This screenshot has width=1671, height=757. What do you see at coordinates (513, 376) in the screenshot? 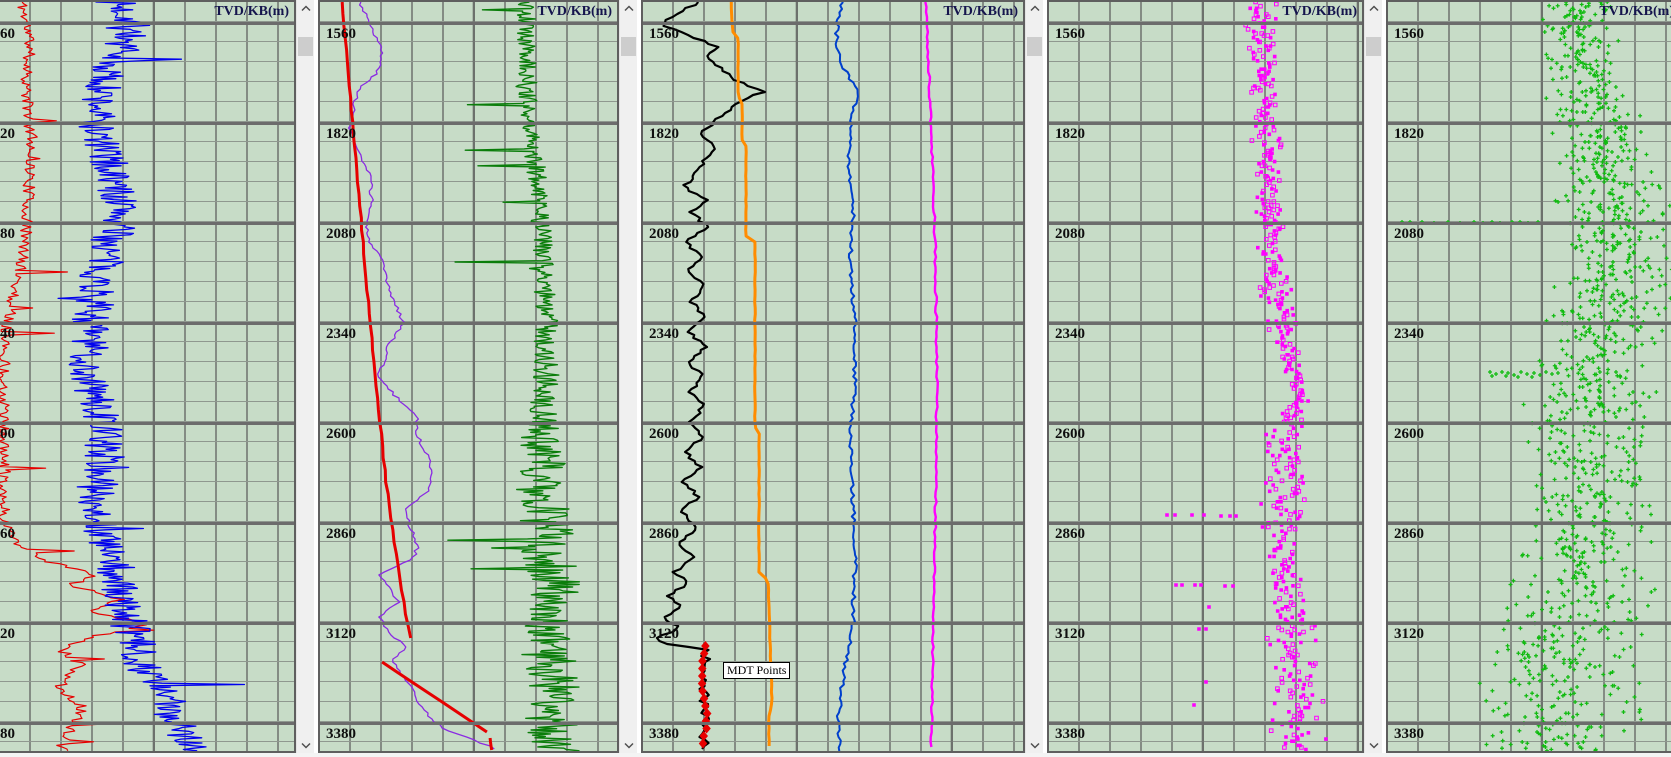
I see `curve-green-log` at bounding box center [513, 376].